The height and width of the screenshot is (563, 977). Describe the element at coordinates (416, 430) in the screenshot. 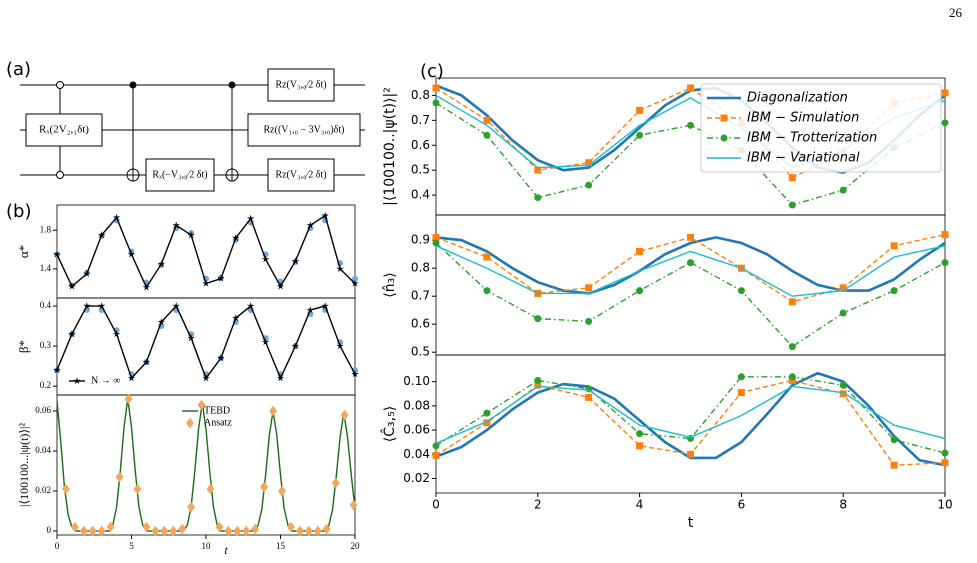

I see `y-tick-label: 0.06` at that location.